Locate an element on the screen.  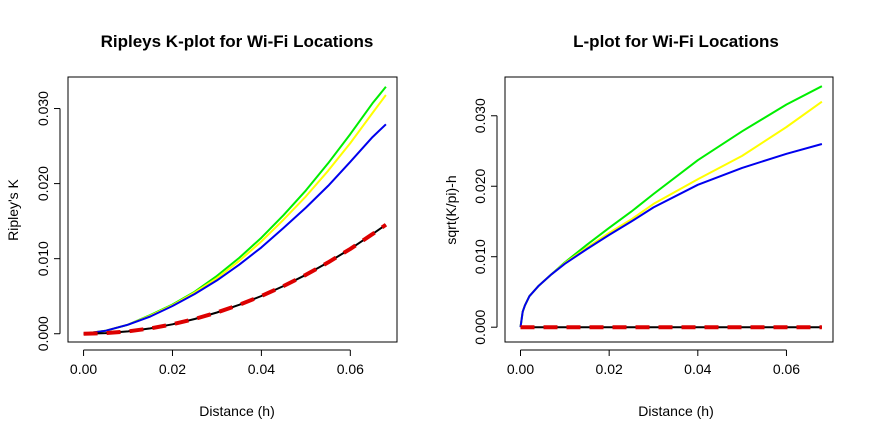
l-plot-y-tick-label: 0.000 is located at coordinates (480, 326).